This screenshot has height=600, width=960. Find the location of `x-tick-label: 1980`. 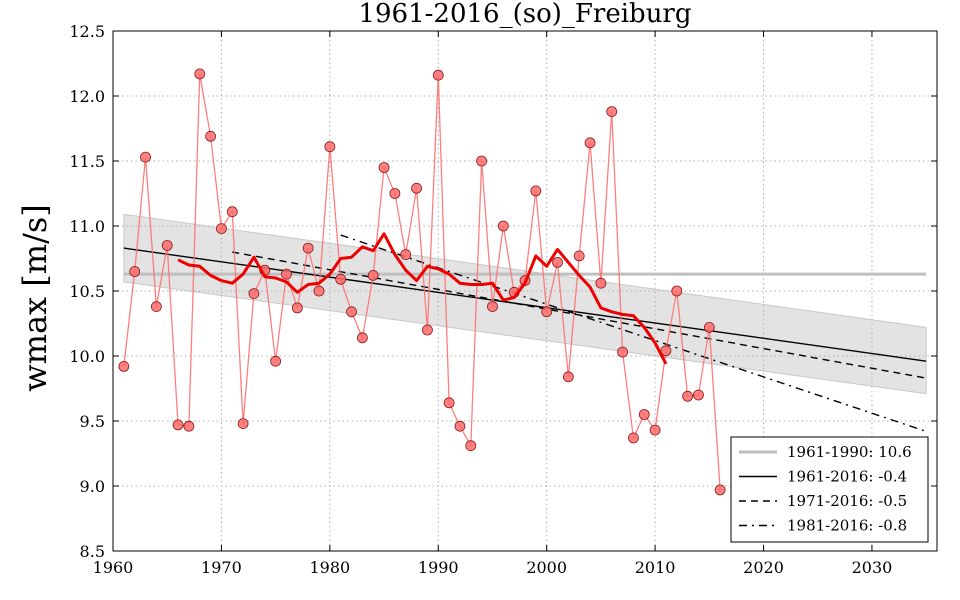

x-tick-label: 1980 is located at coordinates (329, 567).